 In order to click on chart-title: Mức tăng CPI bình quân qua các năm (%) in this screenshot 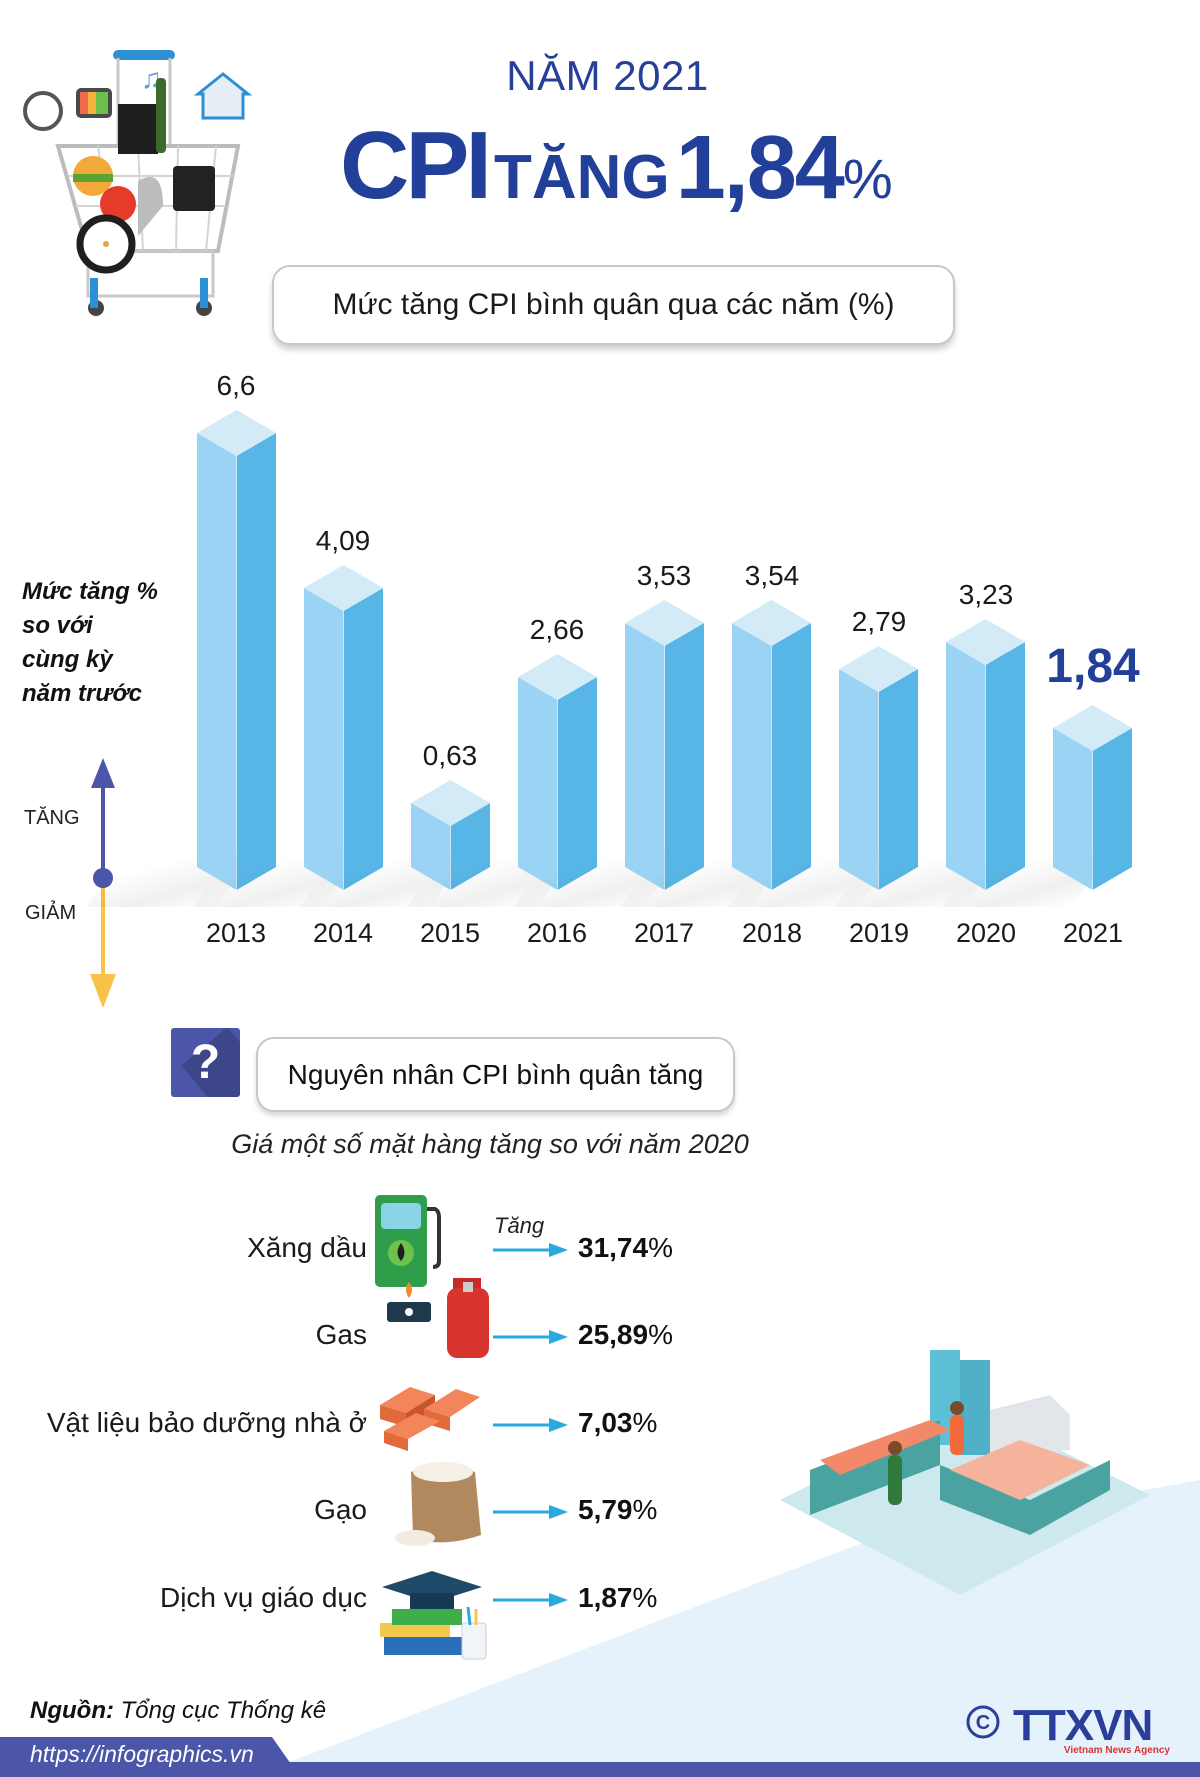, I will do `click(613, 304)`.